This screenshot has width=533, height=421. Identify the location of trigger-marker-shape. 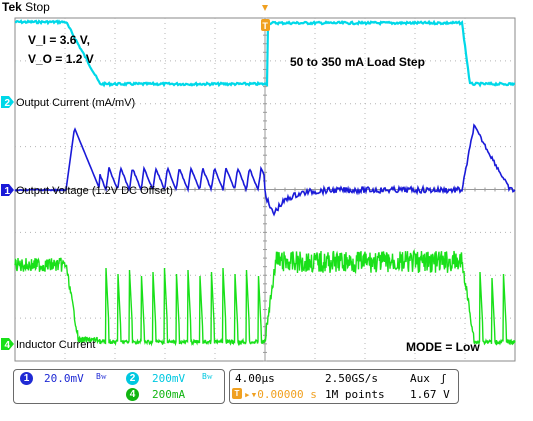
(265, 25).